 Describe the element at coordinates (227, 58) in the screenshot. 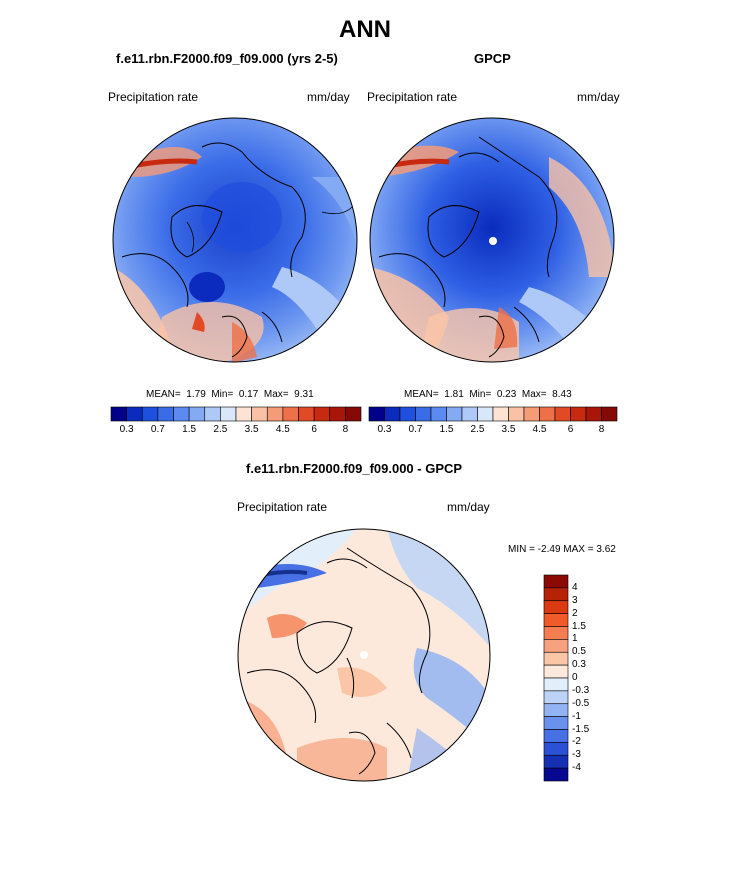

I see `panel-model-title: f.e11.rbn.F2000.f09_f09.000 (yrs 2-5)` at that location.